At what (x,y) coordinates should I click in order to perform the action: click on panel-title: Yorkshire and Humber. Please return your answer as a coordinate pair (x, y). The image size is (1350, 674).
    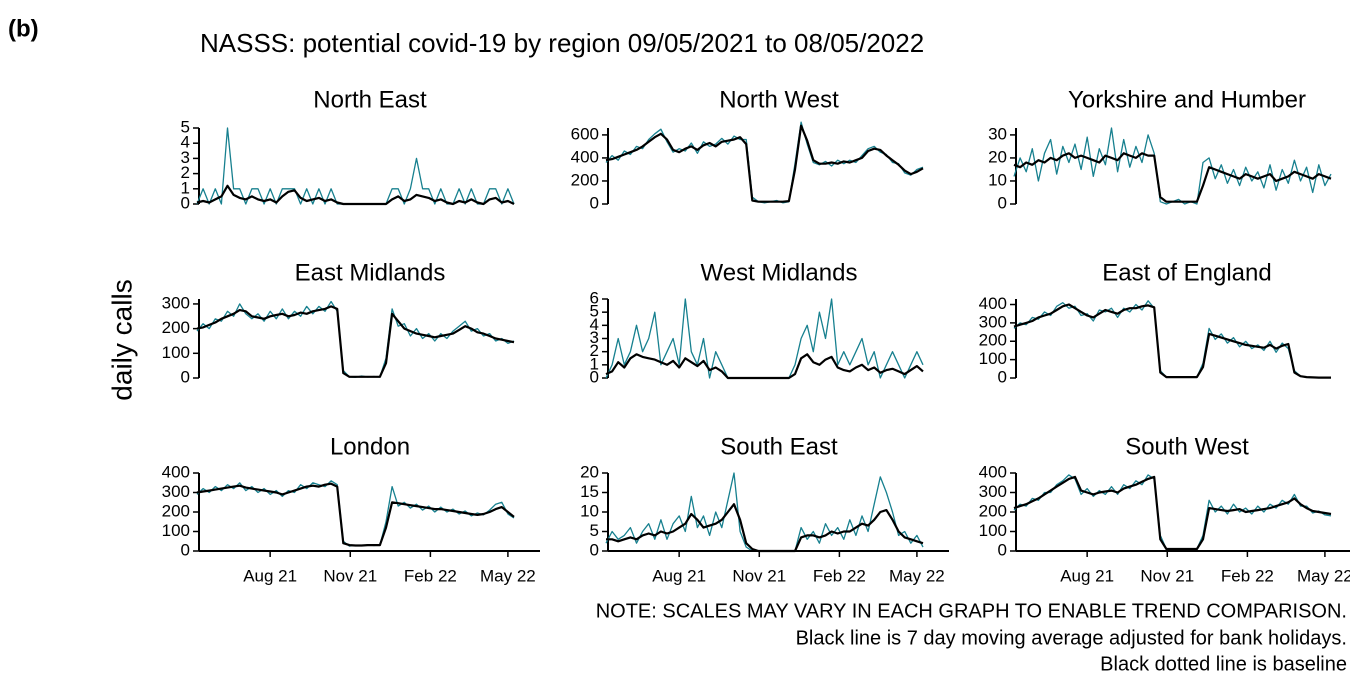
    Looking at the image, I should click on (1187, 99).